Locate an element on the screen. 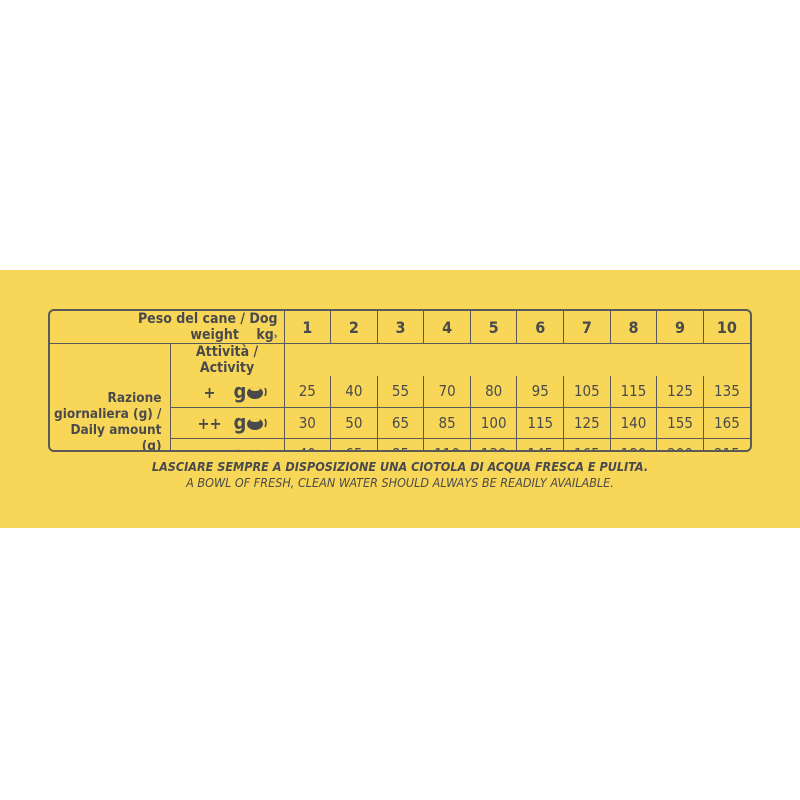 The width and height of the screenshot is (800, 800). weight-cell: 1 is located at coordinates (307, 327).